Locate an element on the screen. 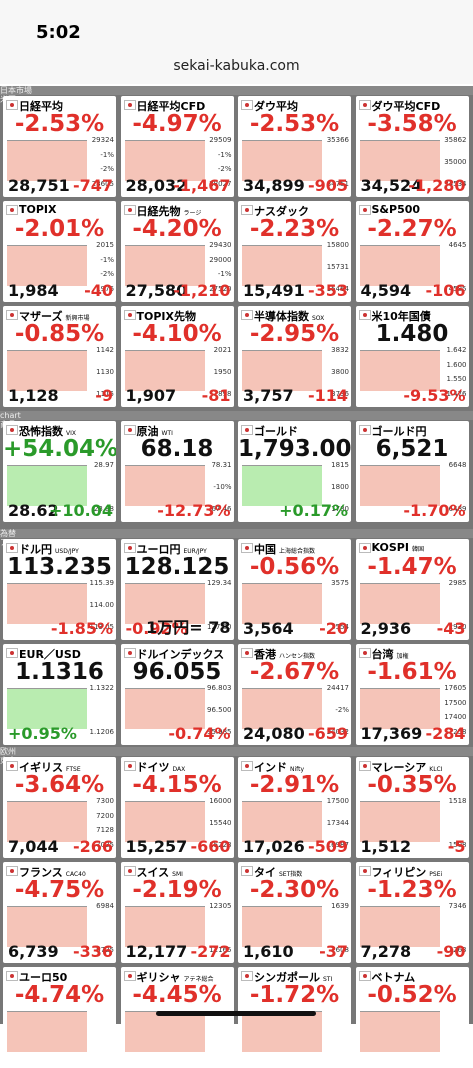  market-tile: ナスダック -2.23% 15800 15731 15464 15,491 -353 is located at coordinates (294, 251).